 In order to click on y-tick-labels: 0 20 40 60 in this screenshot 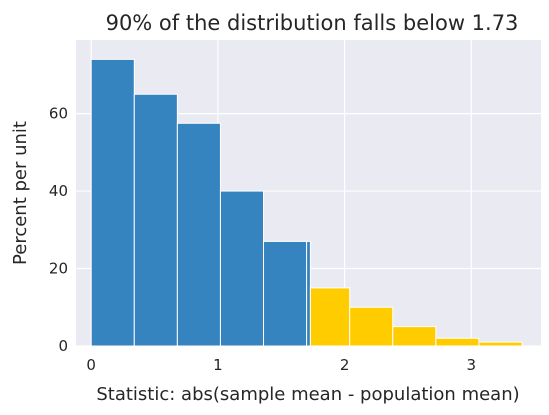, I will do `click(58, 230)`.